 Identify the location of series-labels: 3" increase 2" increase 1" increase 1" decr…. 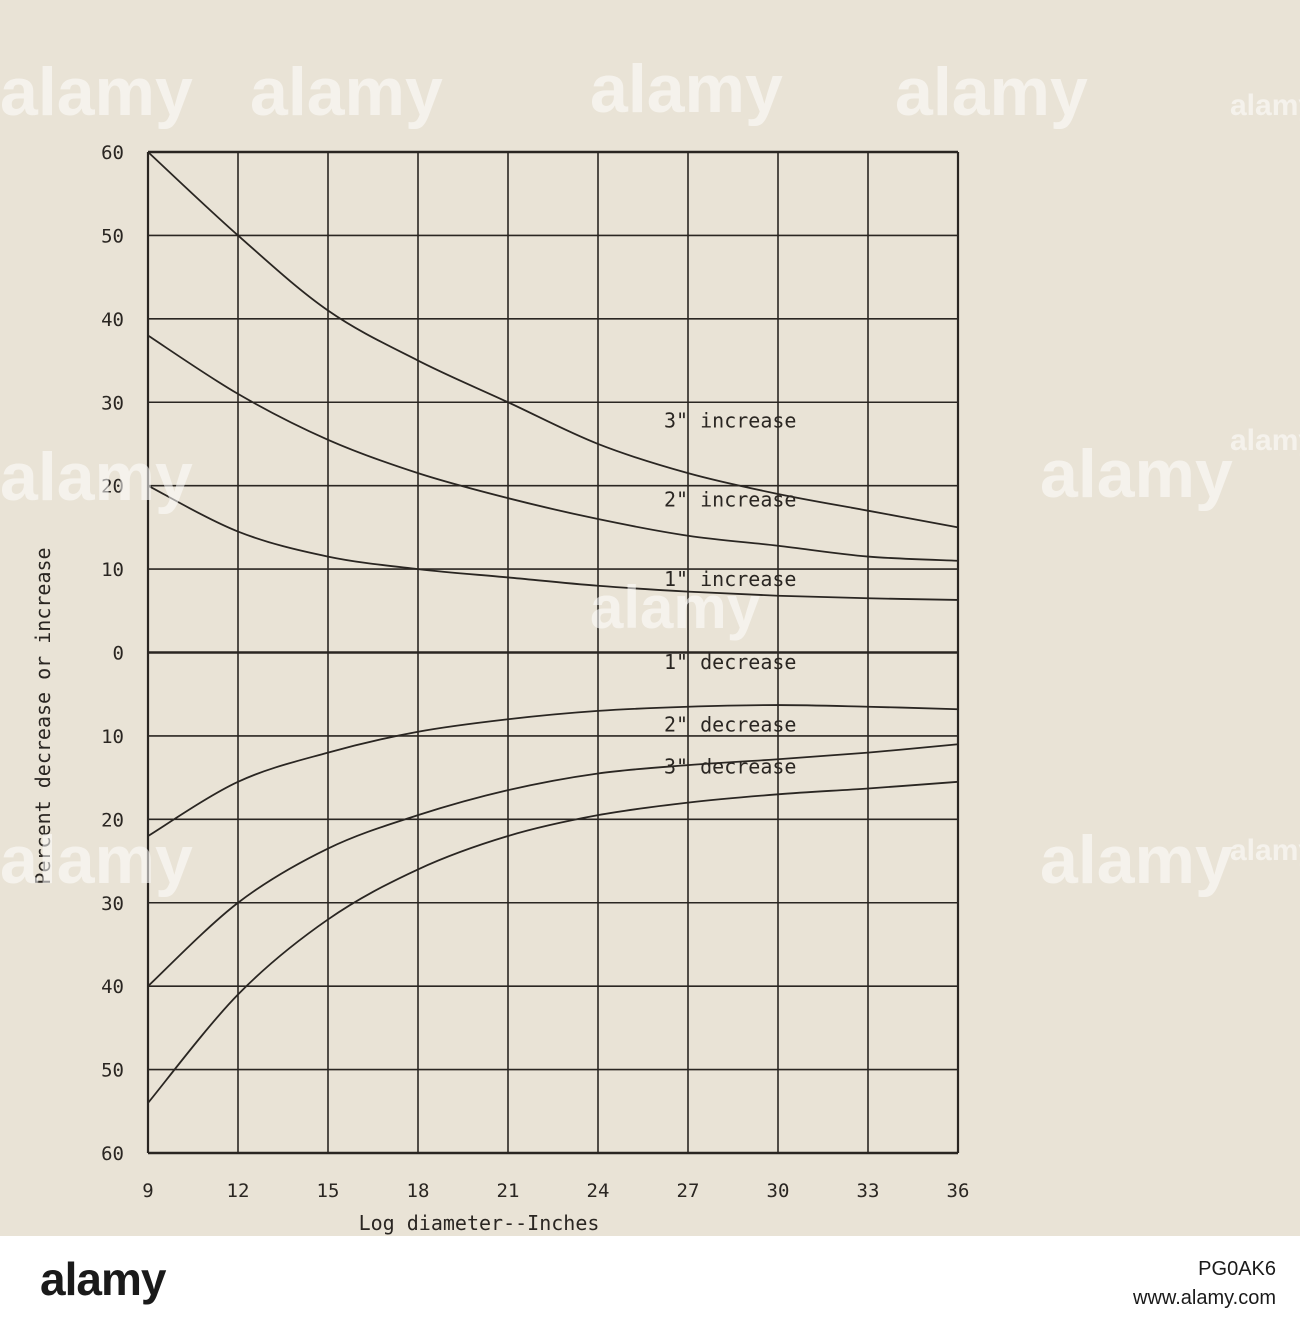
(730, 593).